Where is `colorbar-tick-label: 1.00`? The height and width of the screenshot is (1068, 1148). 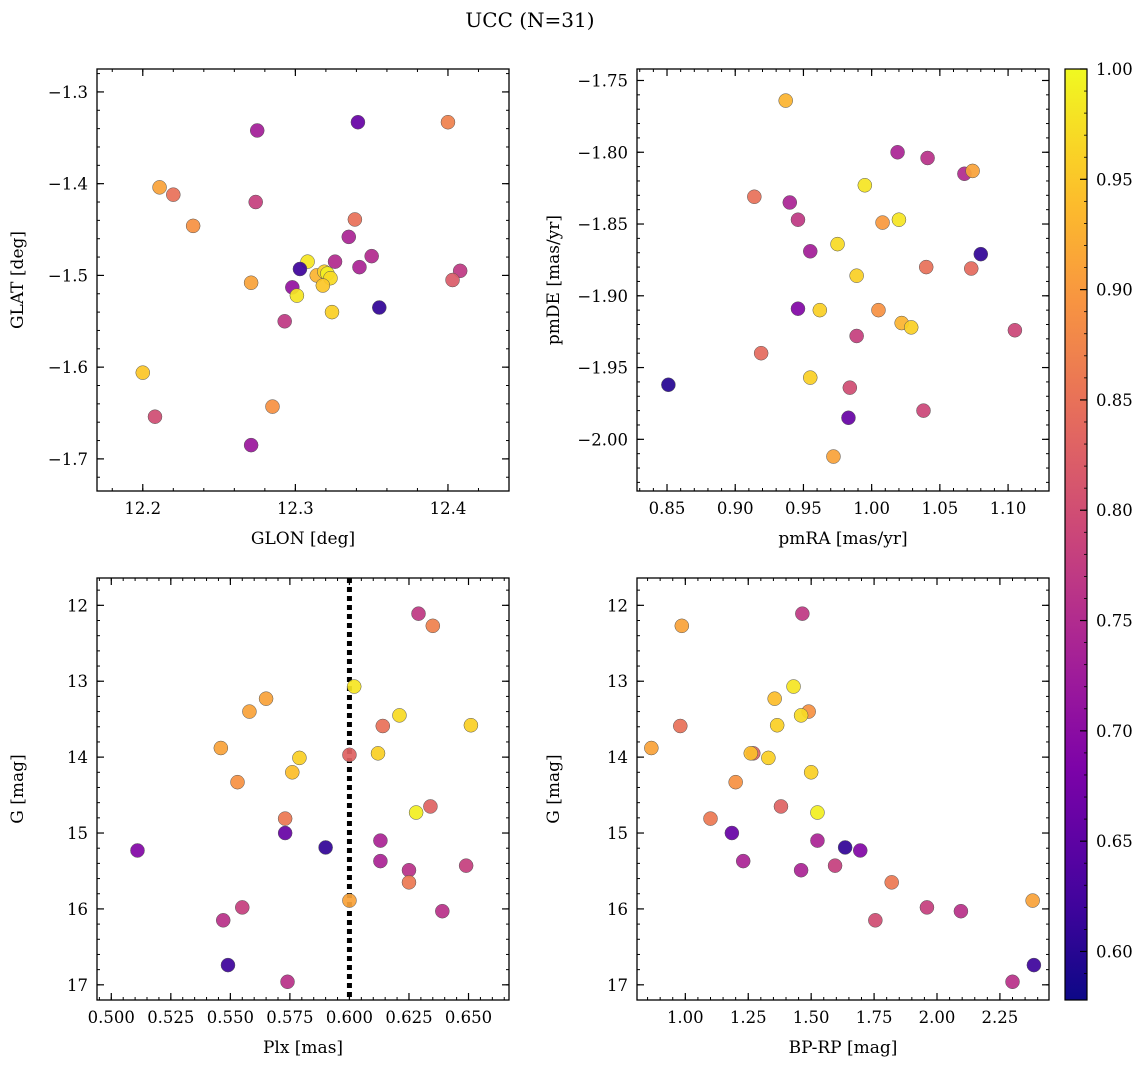
colorbar-tick-label: 1.00 is located at coordinates (1114, 69).